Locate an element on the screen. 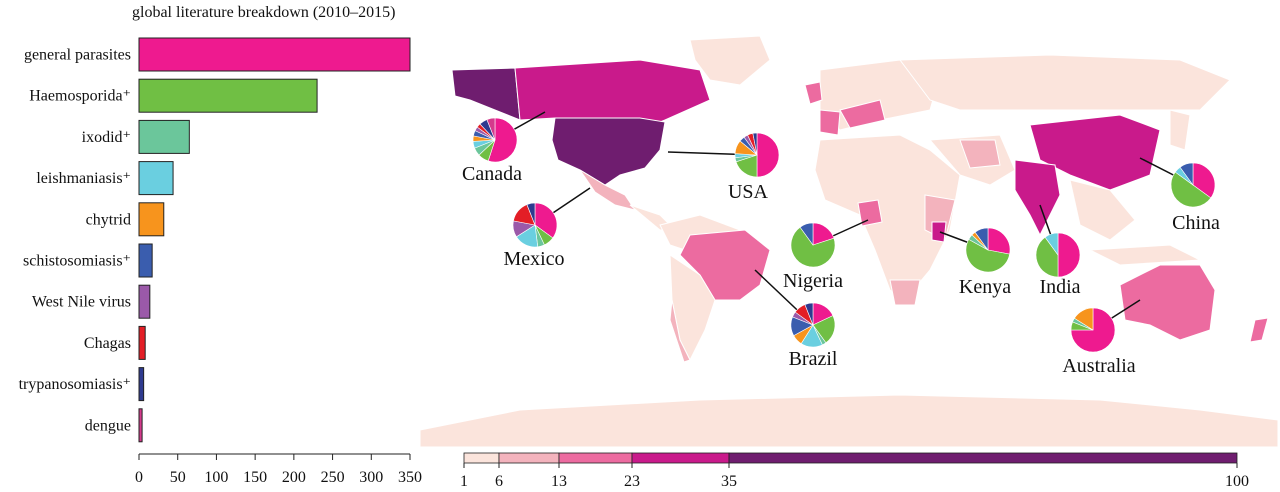 The height and width of the screenshot is (492, 1280). category-label: trypanosomiasis⁺ is located at coordinates (75, 384).